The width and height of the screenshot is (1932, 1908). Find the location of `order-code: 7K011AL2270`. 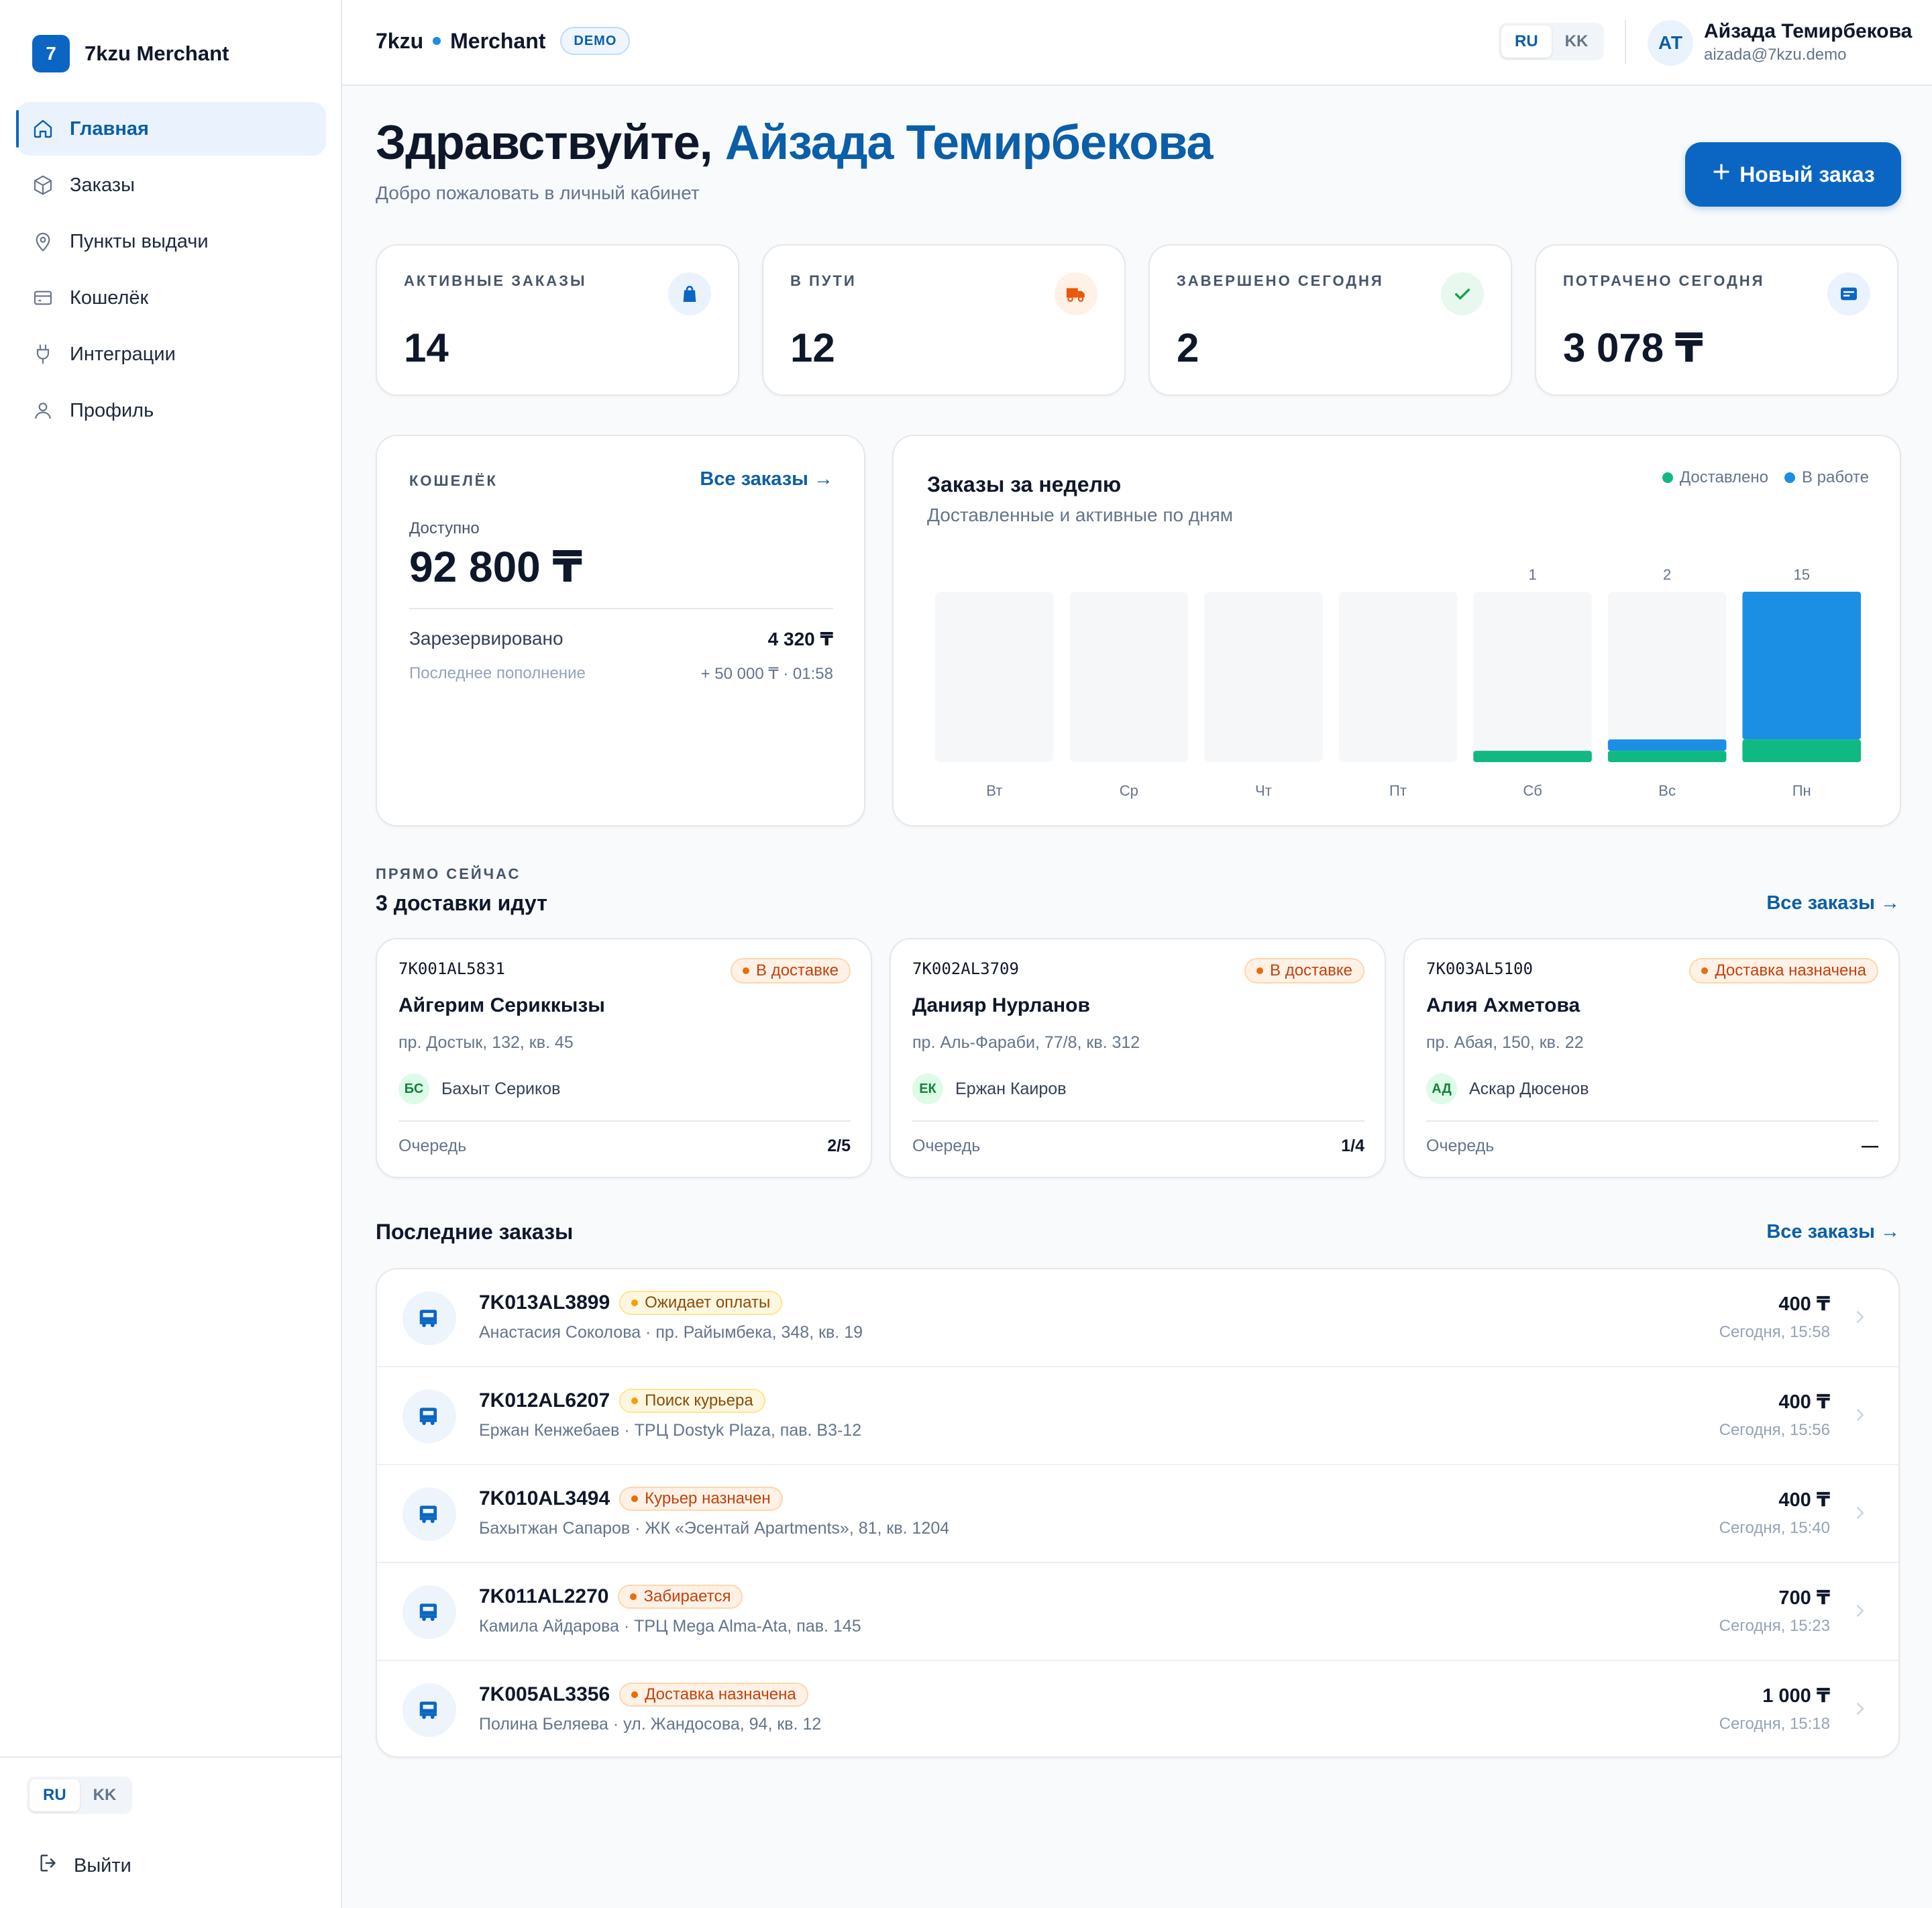

order-code: 7K011AL2270 is located at coordinates (544, 1596).